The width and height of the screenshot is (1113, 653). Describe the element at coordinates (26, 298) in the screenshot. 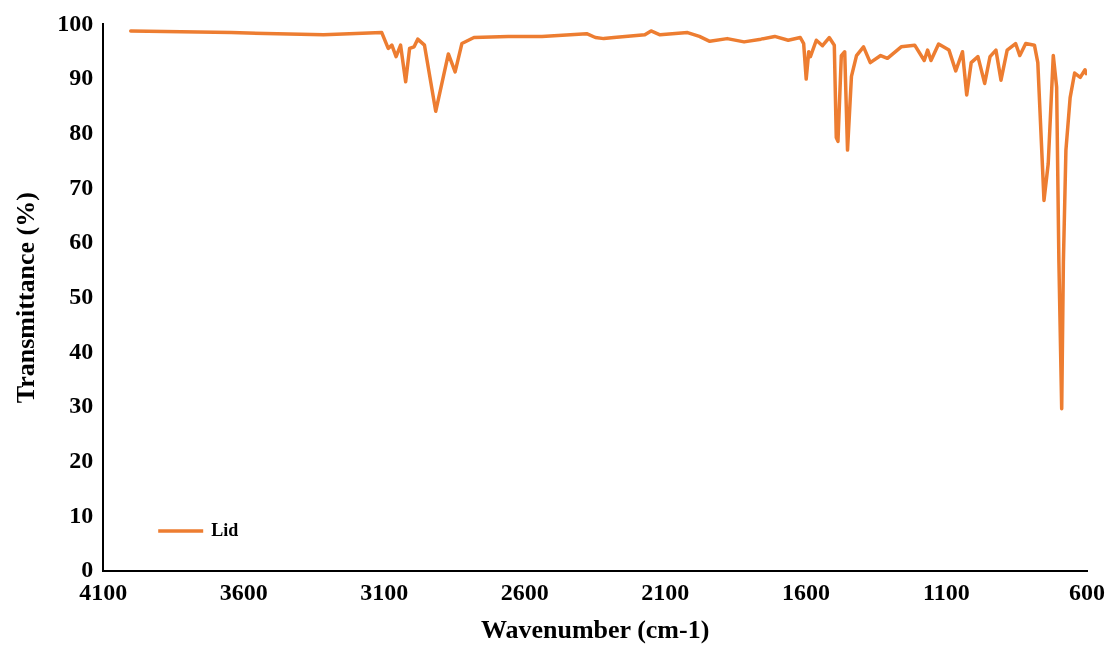

I see `y-axis-title: Transmittance (%)` at that location.